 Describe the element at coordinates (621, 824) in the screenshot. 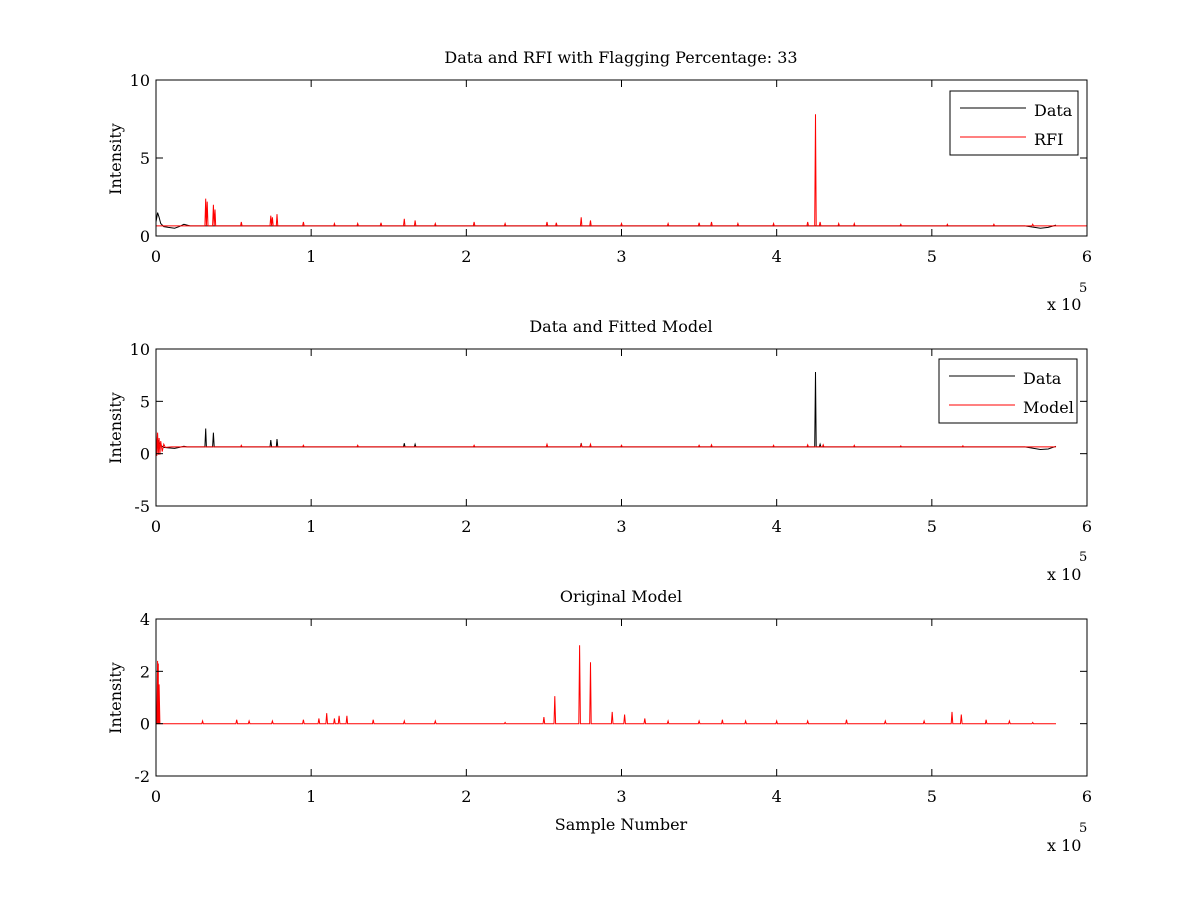

I see `x-axis-label: Sample Number` at that location.